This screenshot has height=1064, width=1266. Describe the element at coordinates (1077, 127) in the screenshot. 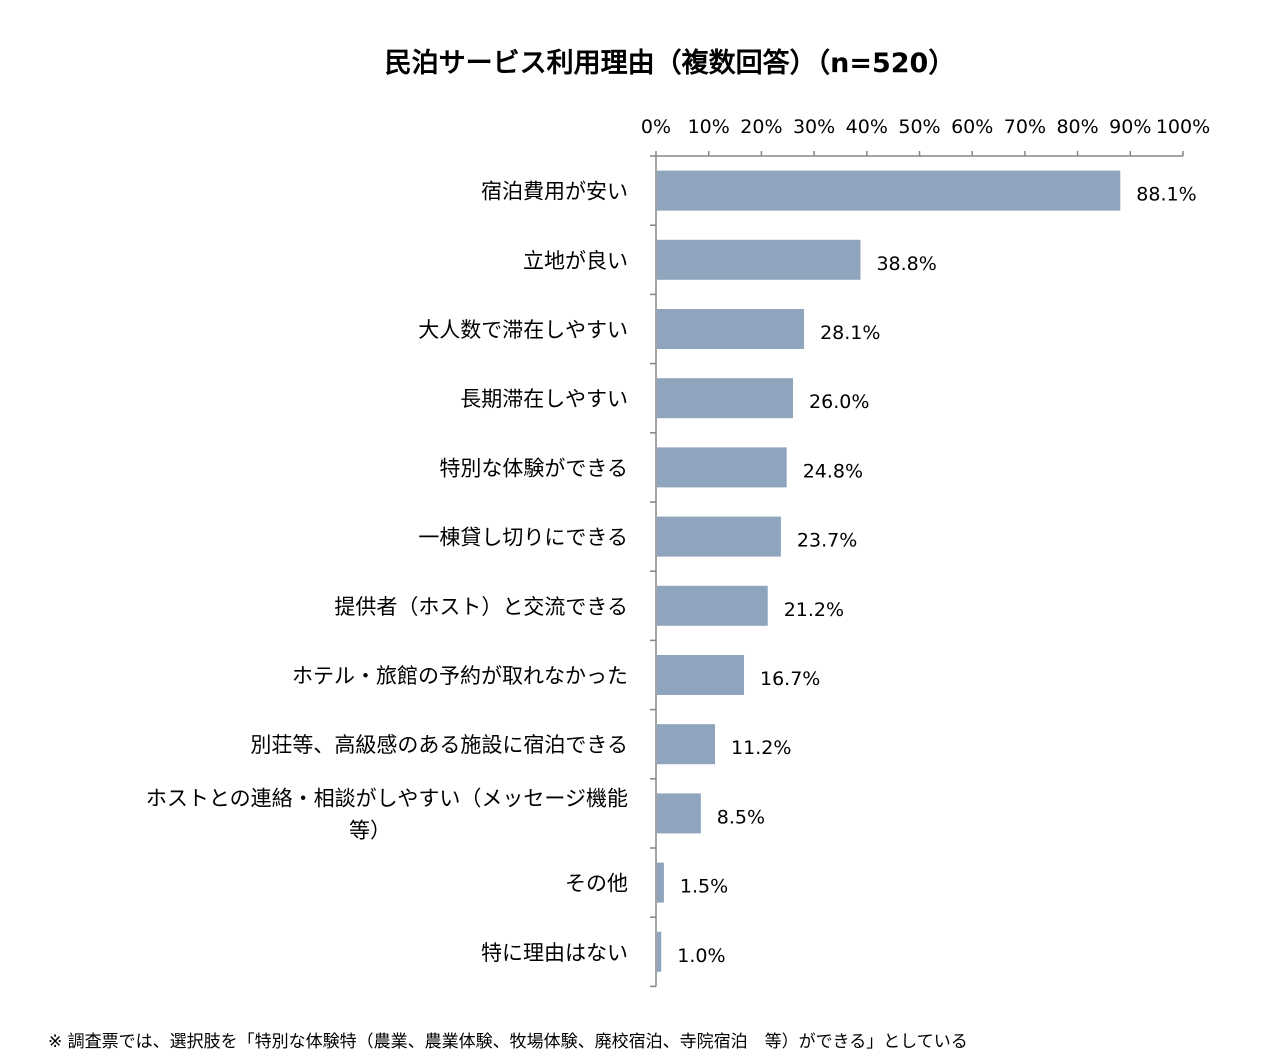

I see `x-tick-label: 80%` at that location.